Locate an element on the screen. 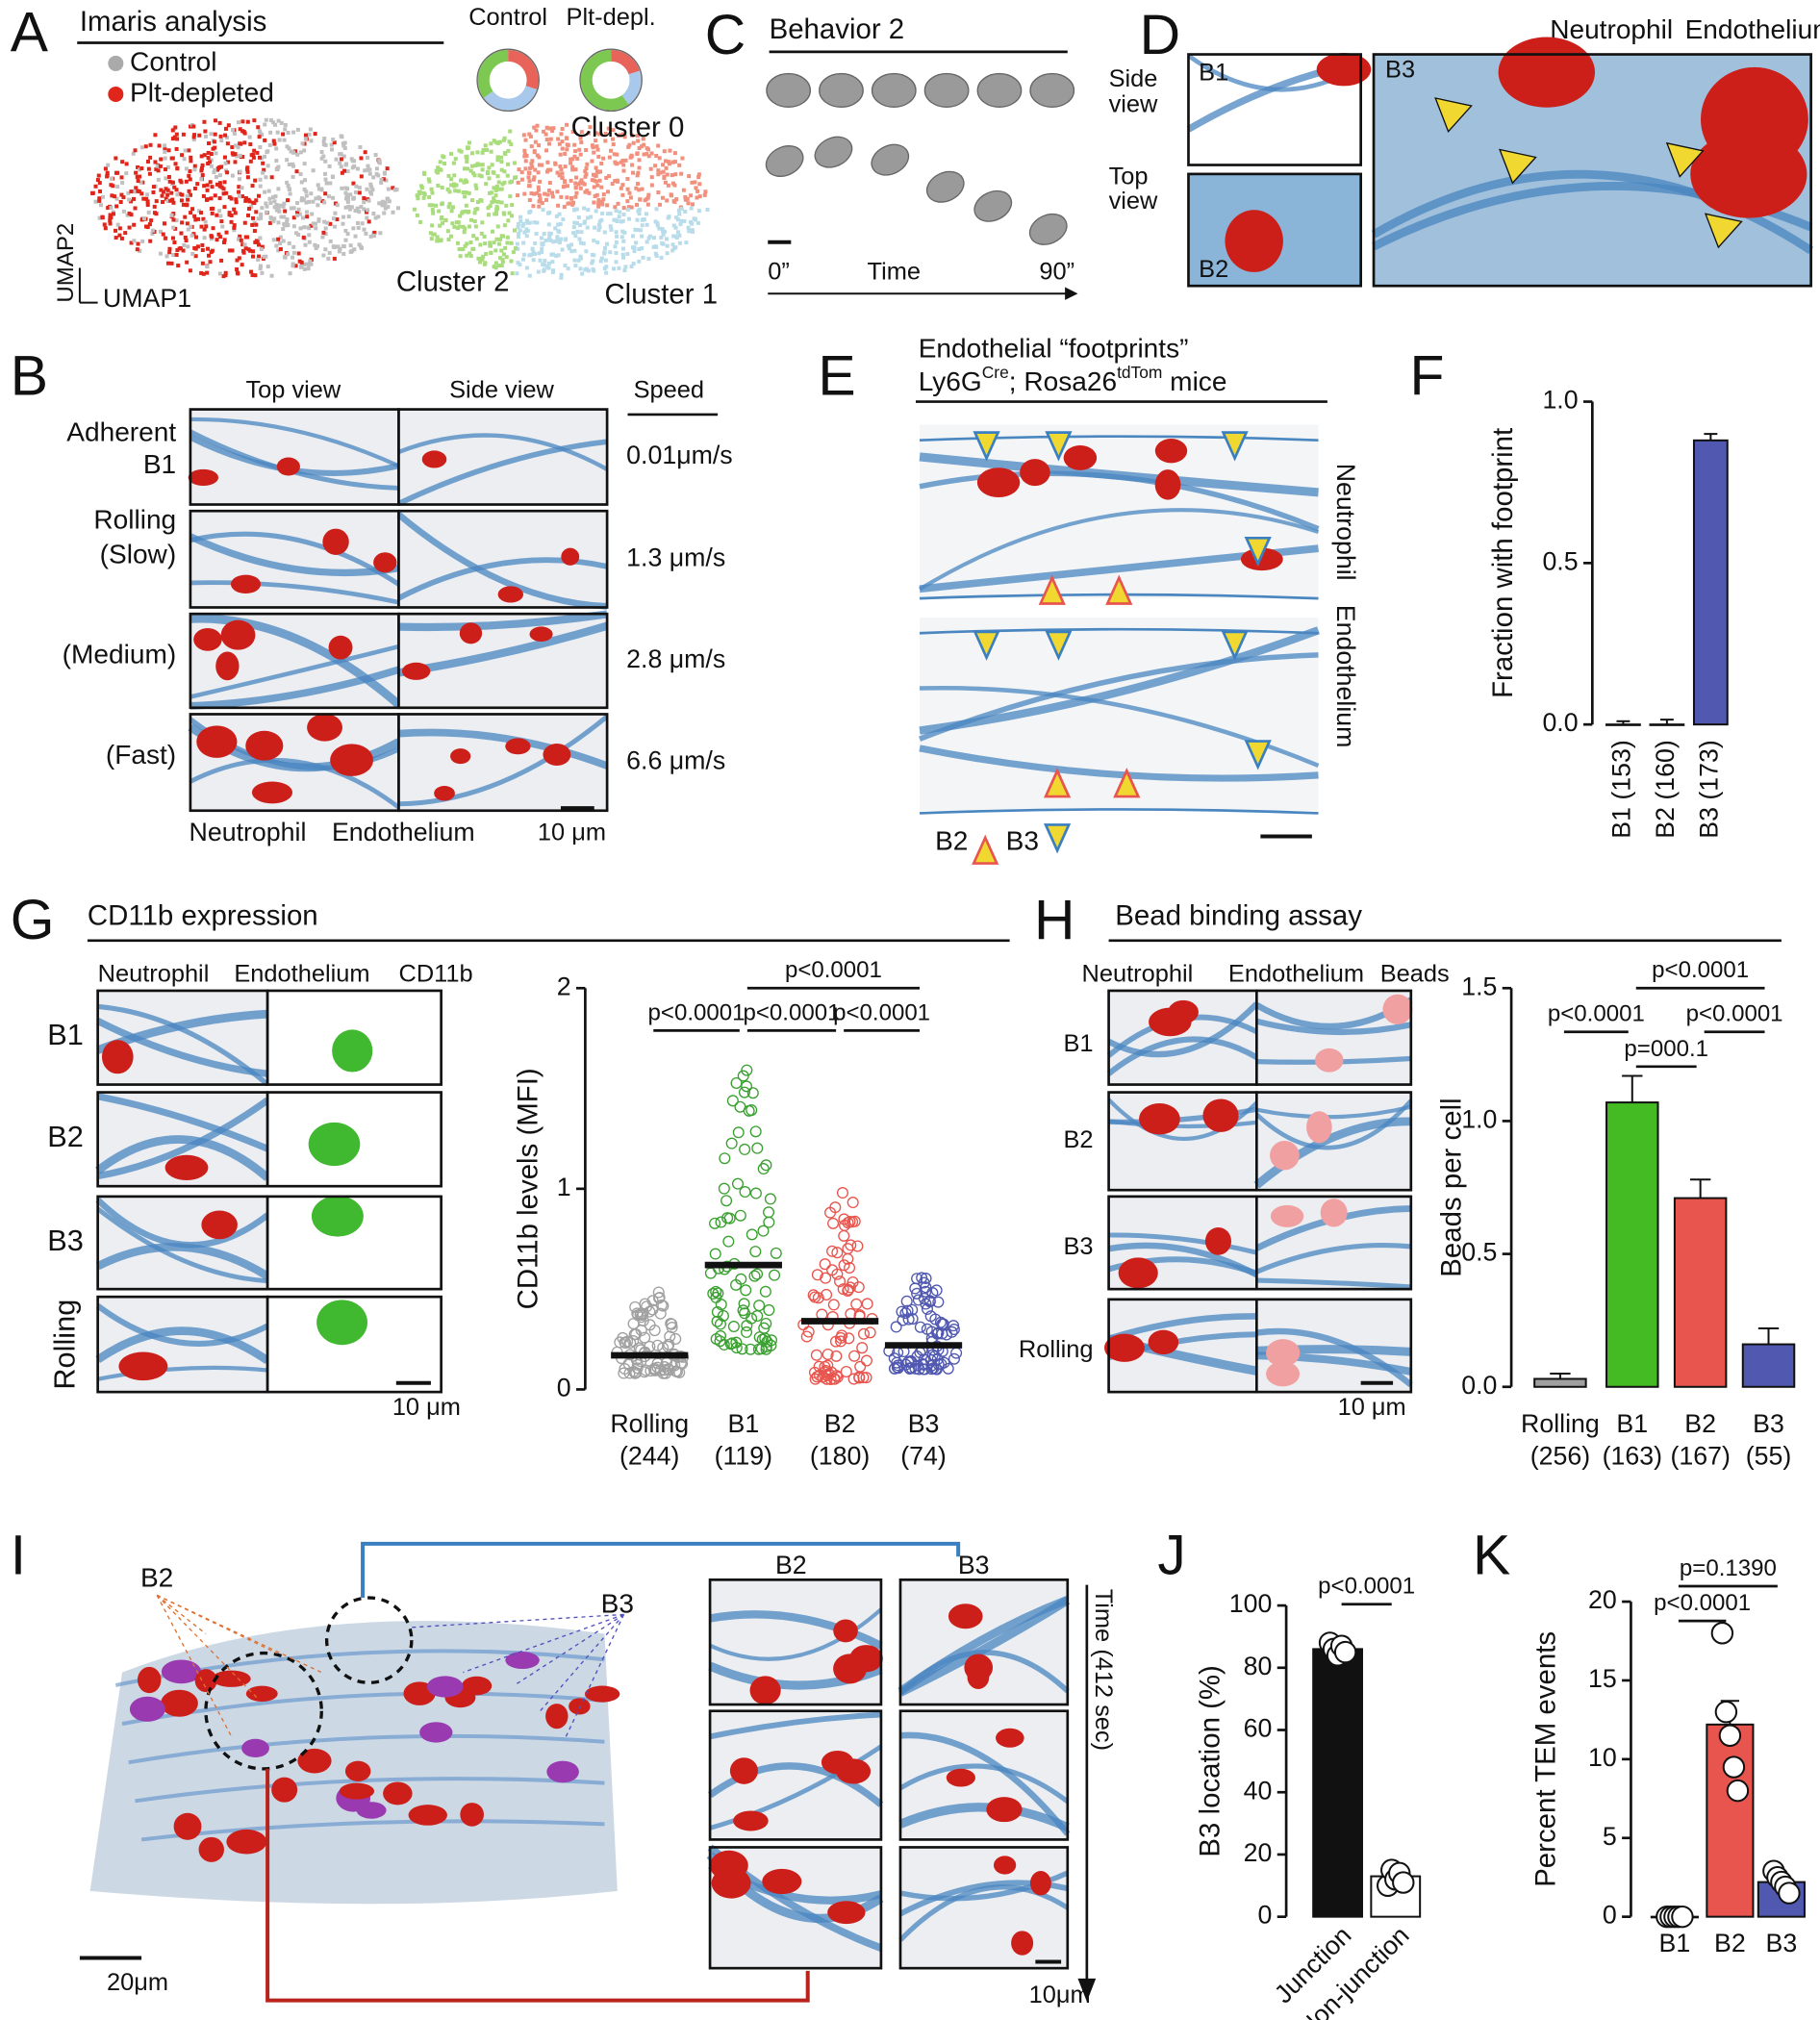  scale-label: 10 μm is located at coordinates (572, 833).